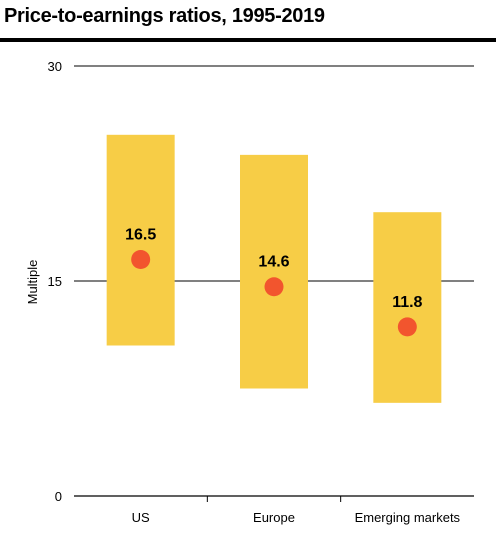  What do you see at coordinates (164, 16) in the screenshot?
I see `chart-title: Price-to-earnings ratios, 1995-2019` at bounding box center [164, 16].